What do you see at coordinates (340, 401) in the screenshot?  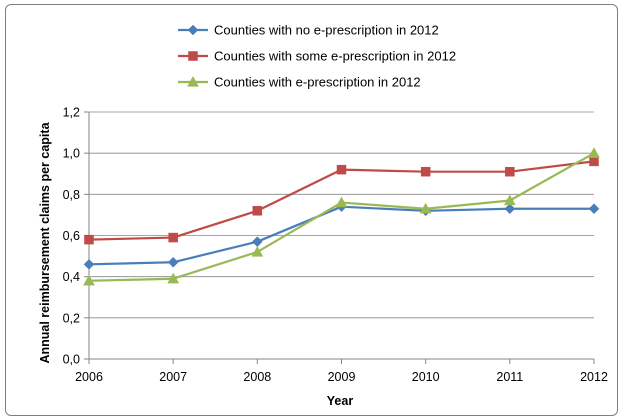 I see `x-axis-title: Year` at bounding box center [340, 401].